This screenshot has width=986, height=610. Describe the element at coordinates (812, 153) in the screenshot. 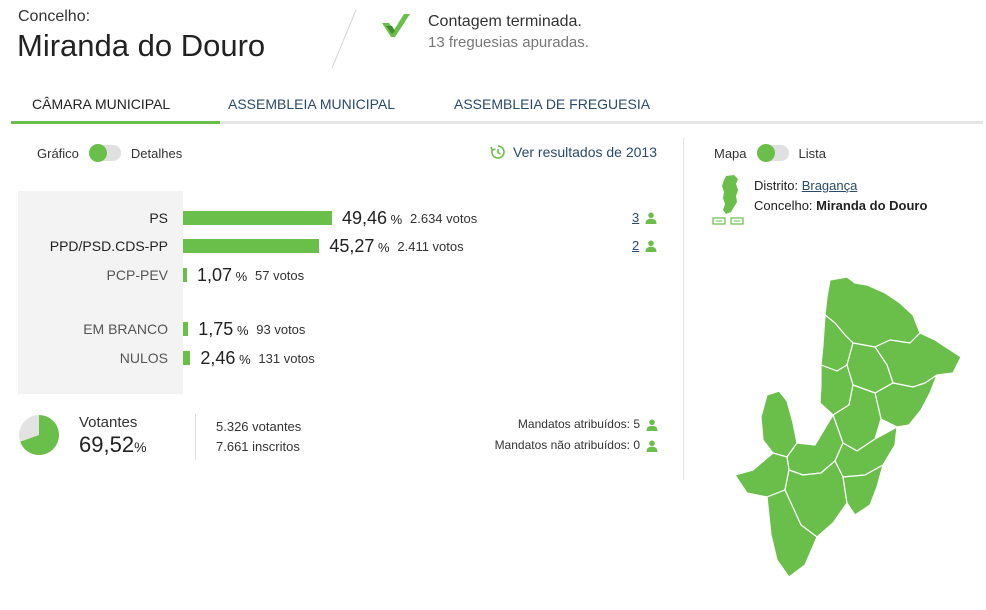

I see `list-view-label: Lista` at that location.